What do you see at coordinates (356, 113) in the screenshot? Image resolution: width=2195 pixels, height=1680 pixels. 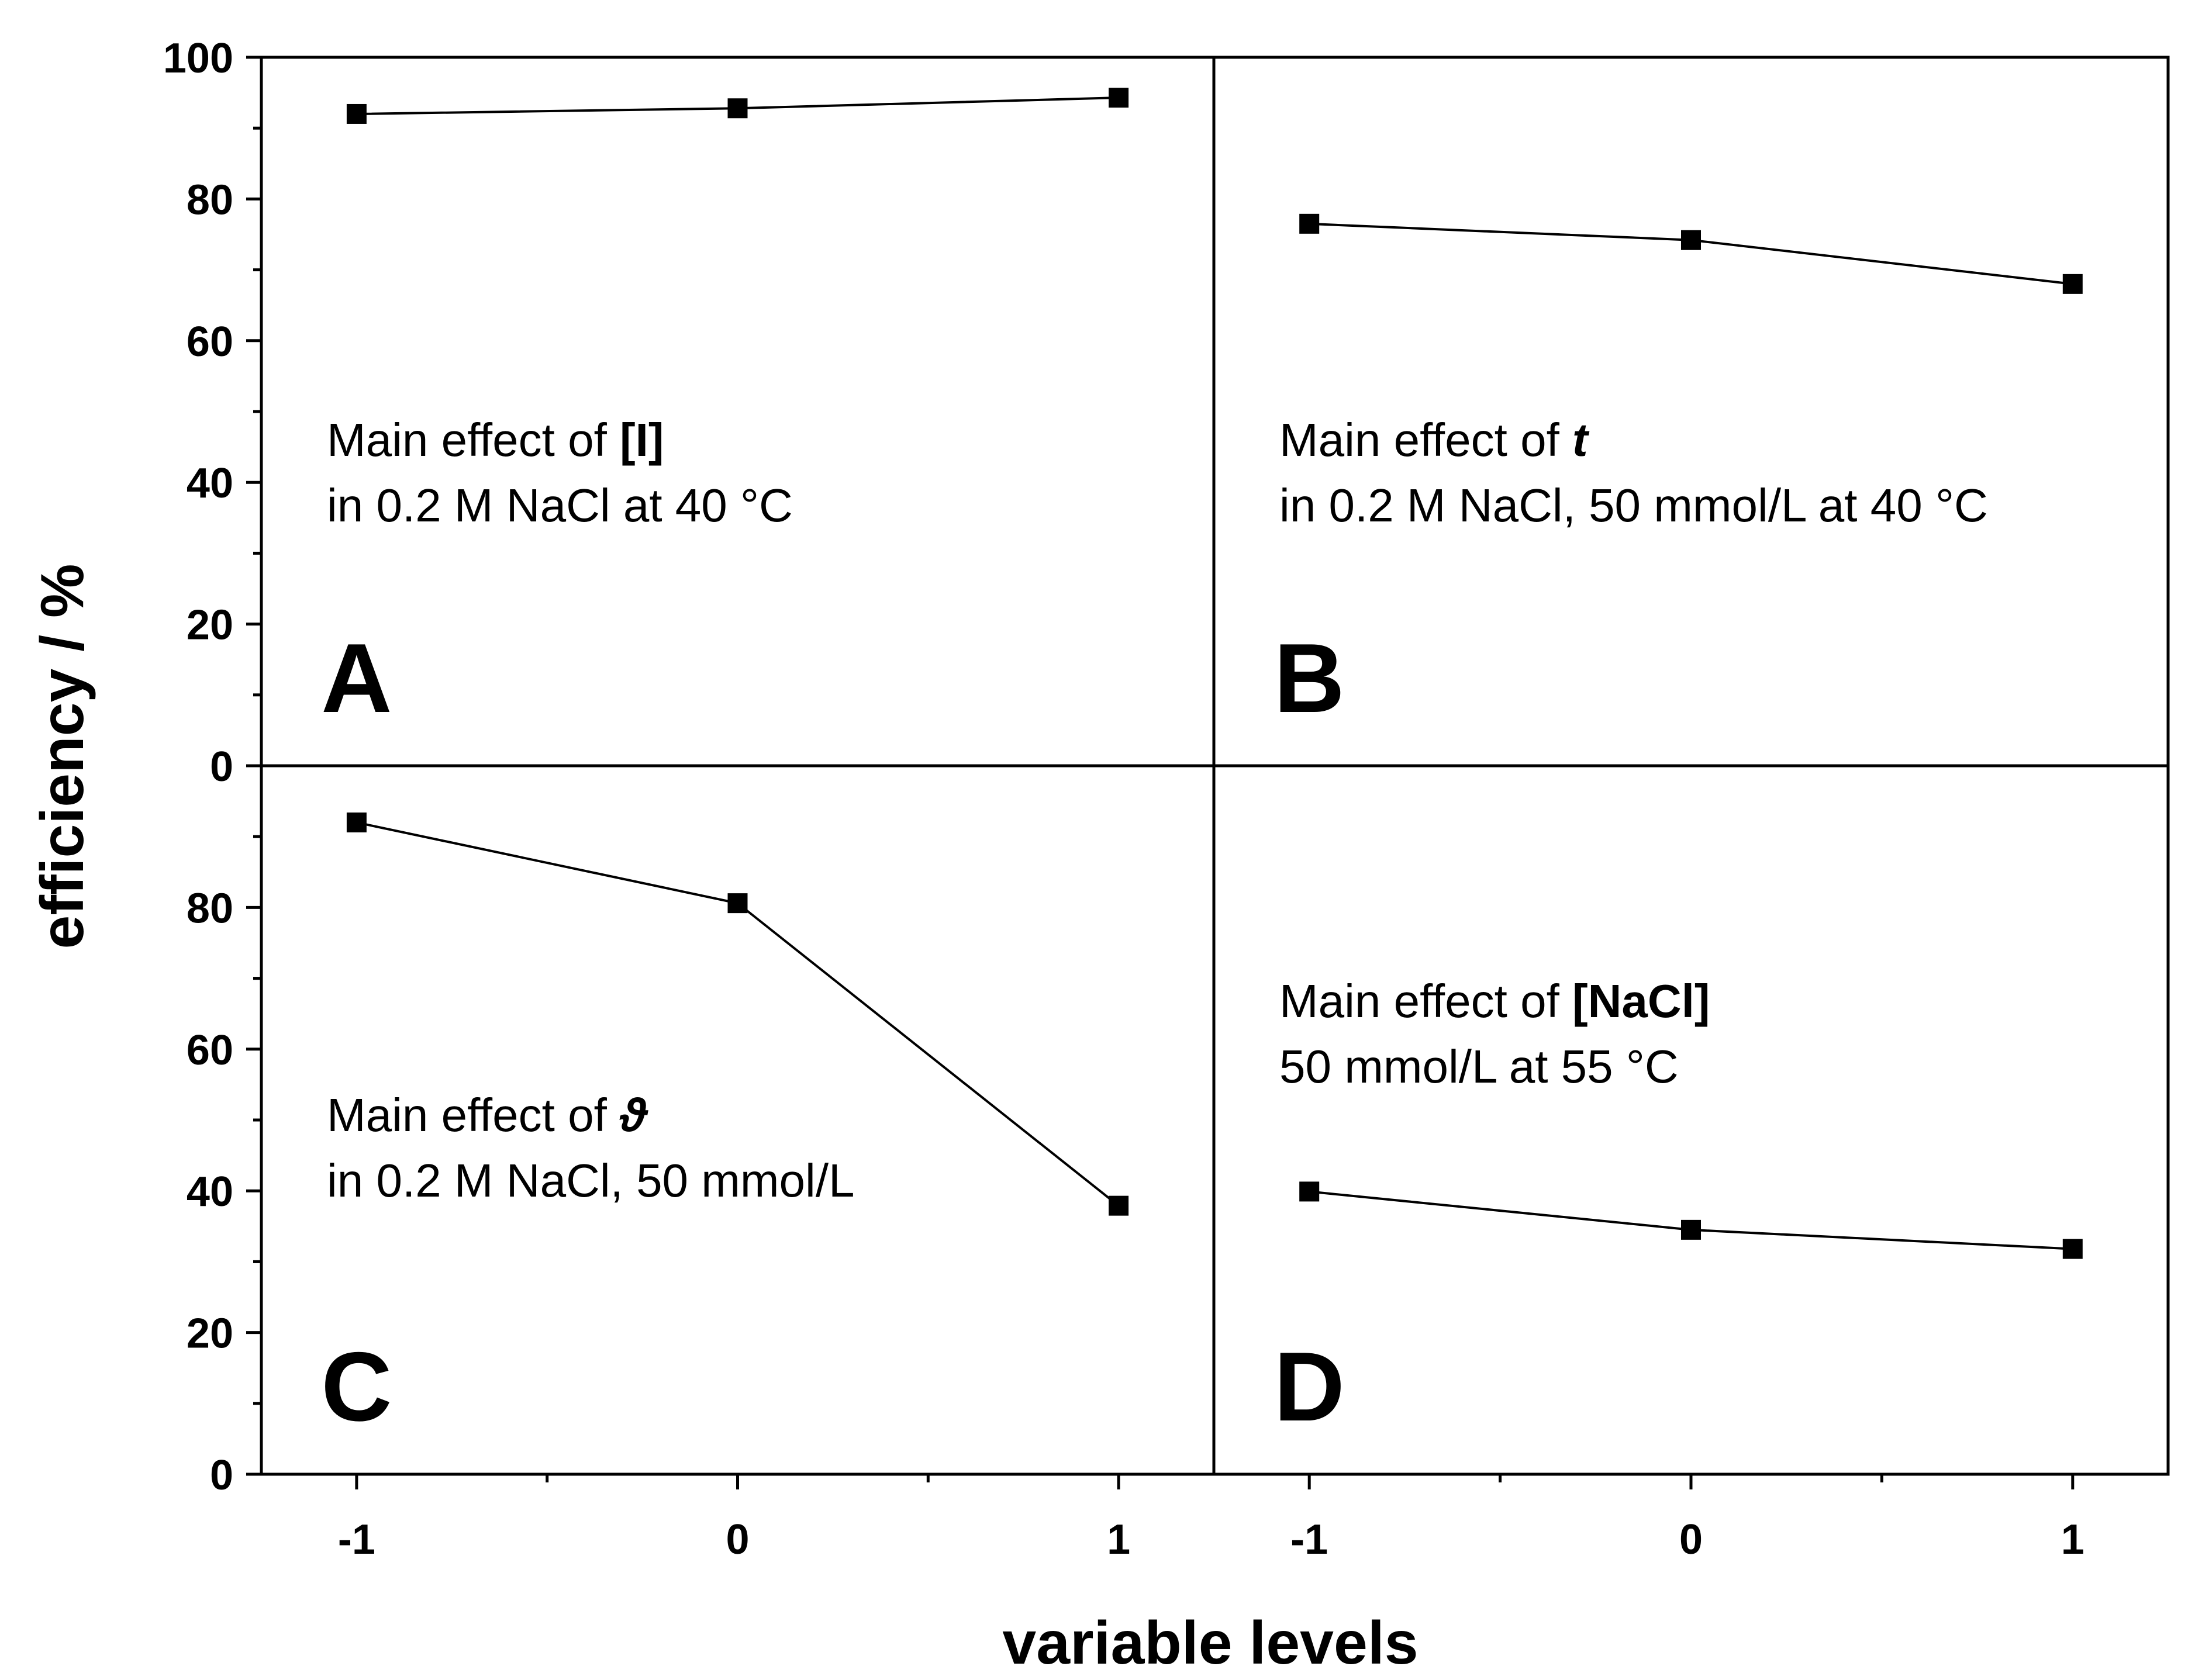 I see `data-point-a--1` at bounding box center [356, 113].